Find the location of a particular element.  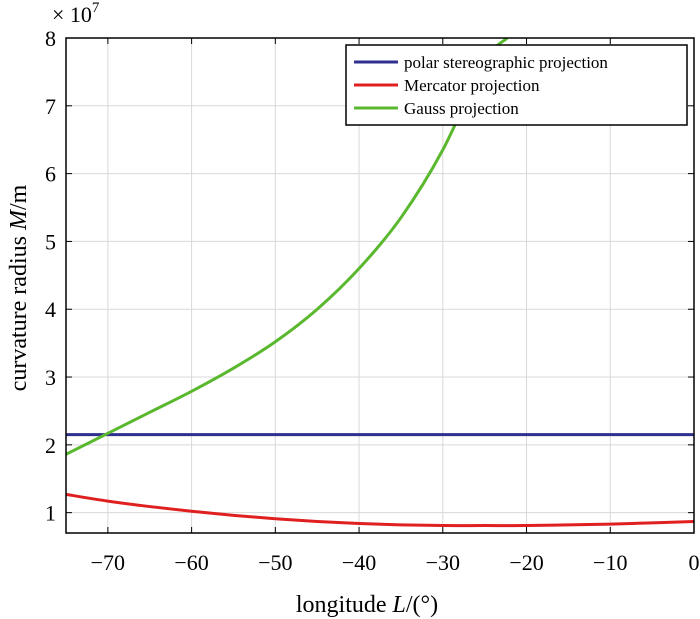

x-tick-label: −40 is located at coordinates (359, 562).